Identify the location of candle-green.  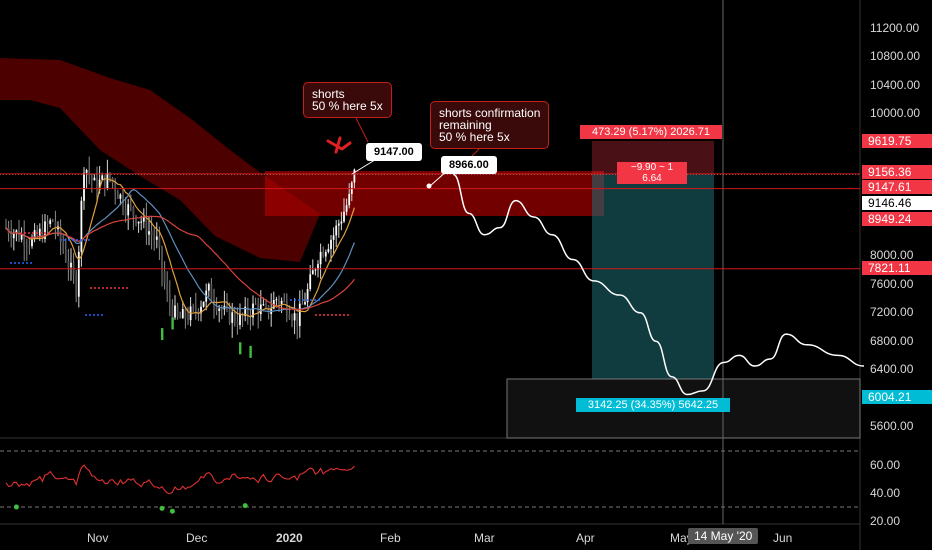
(250, 351).